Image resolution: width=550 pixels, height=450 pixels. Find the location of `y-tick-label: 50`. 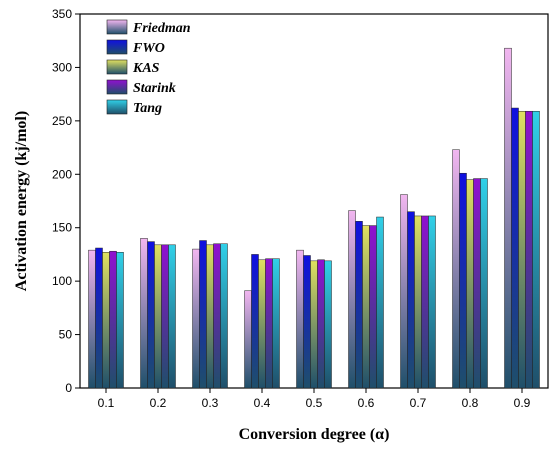

y-tick-label: 50 is located at coordinates (66, 335).